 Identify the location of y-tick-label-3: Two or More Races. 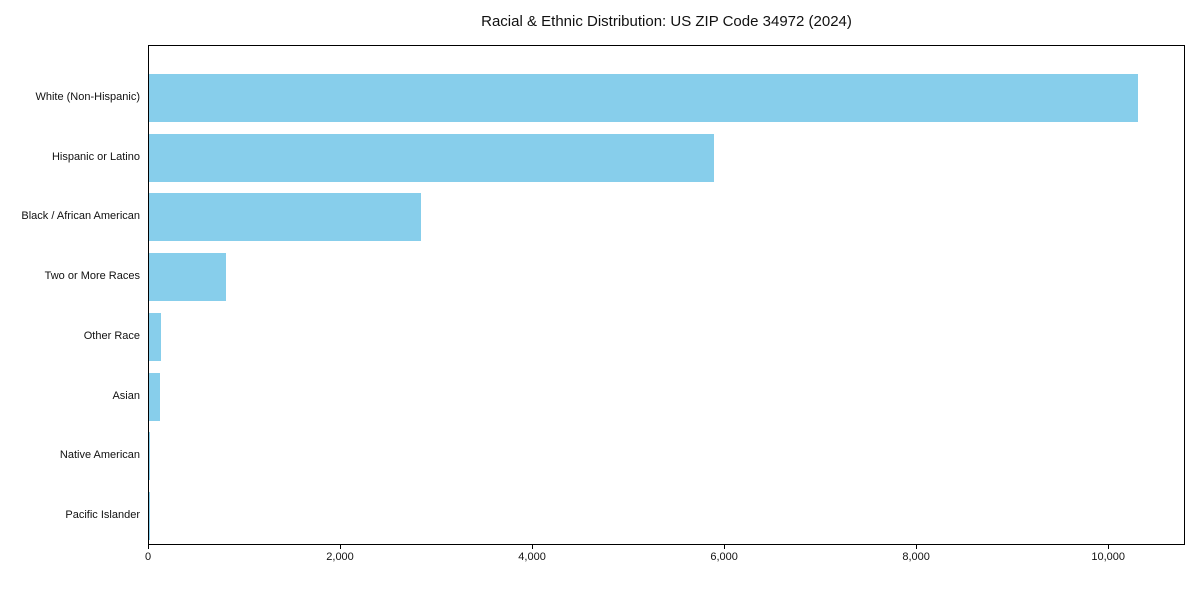
(92, 276).